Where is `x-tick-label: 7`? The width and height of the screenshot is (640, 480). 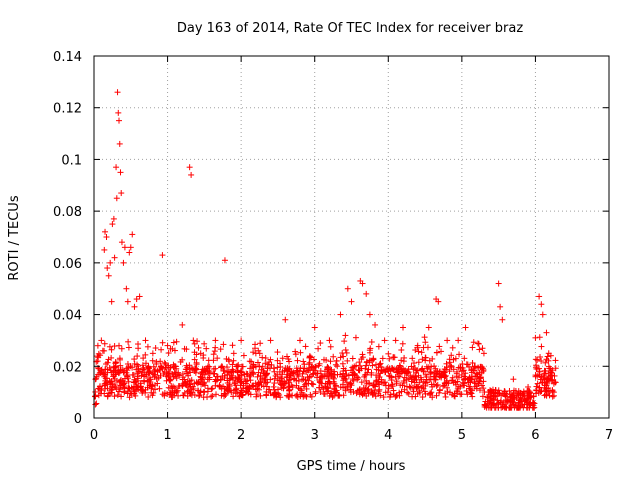
x-tick-label: 7 is located at coordinates (609, 435).